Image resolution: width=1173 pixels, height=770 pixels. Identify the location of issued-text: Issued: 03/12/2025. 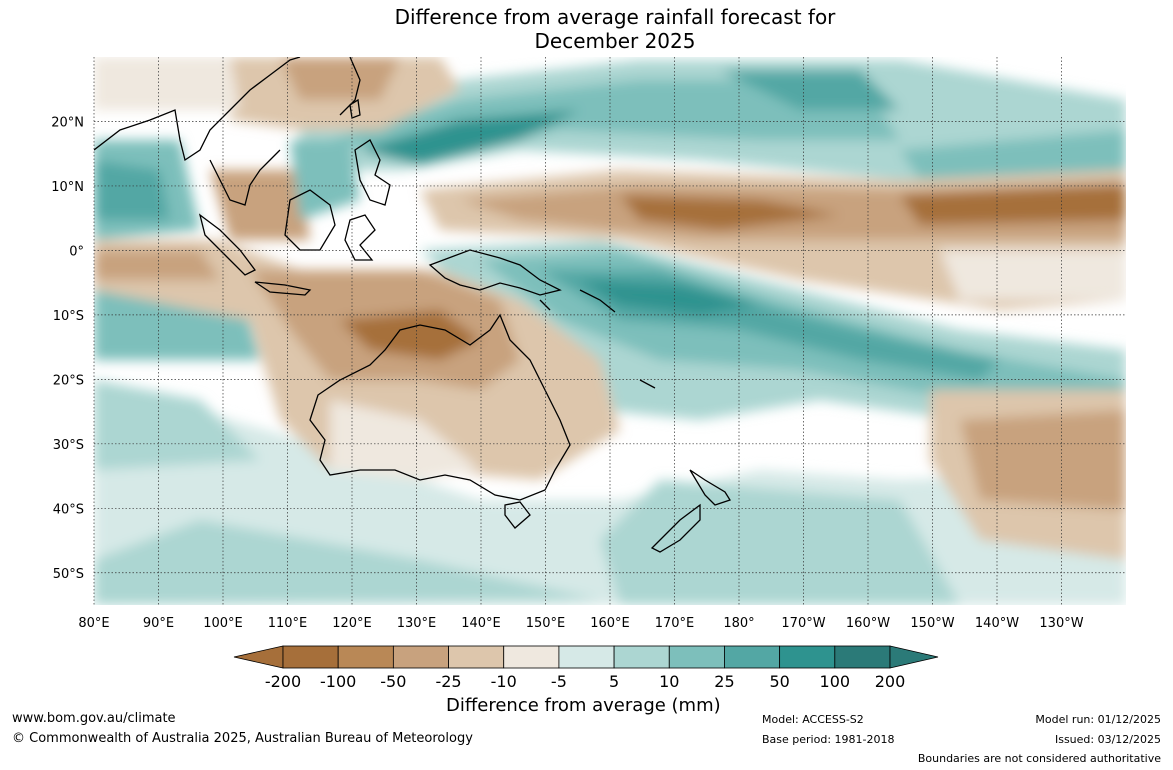
(1107, 739).